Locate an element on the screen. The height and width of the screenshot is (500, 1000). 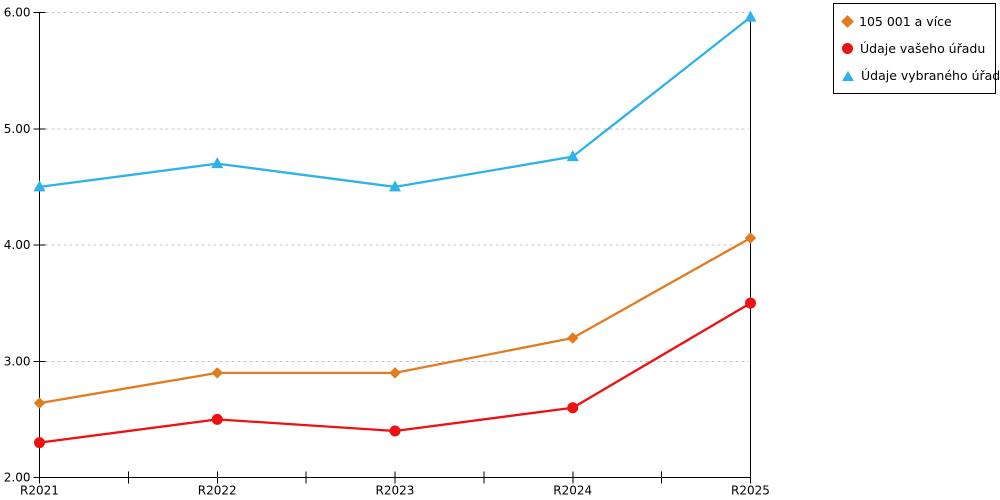
triangle-marker-icon is located at coordinates (848, 75).